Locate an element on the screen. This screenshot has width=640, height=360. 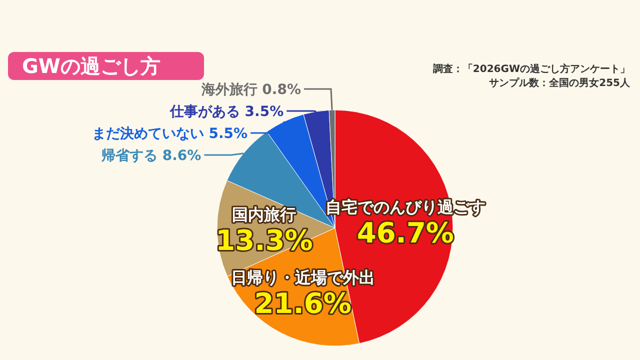
slice-label: 国内旅行 is located at coordinates (264, 214).